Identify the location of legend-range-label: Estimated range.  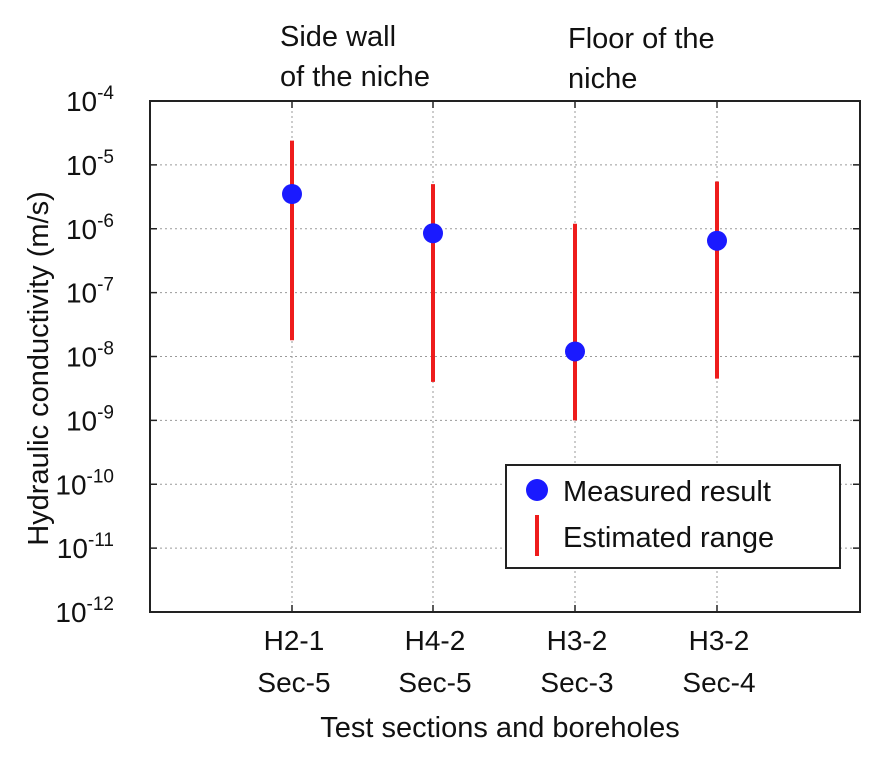
(668, 538).